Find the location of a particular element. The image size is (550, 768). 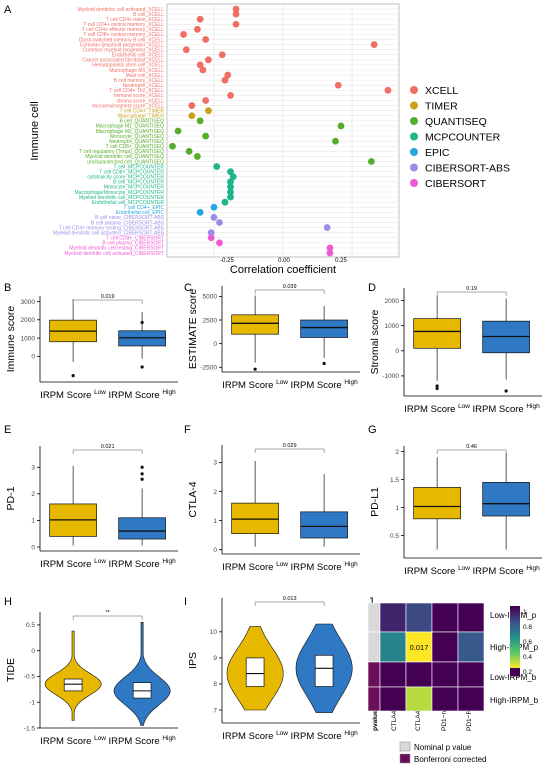

panel-a-category-label: Neutrophil_QUANTISEQ is located at coordinates (136, 142).